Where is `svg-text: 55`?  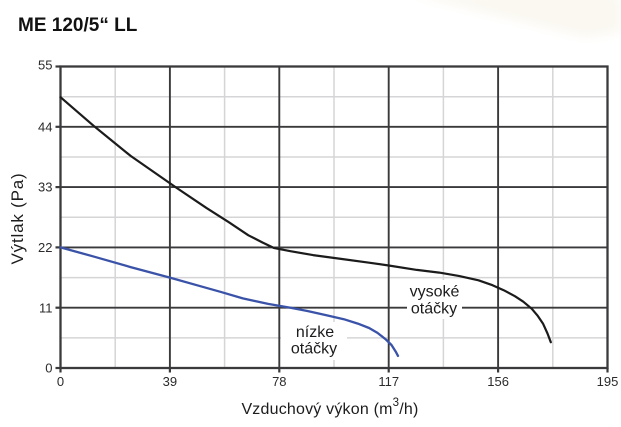
svg-text: 55 is located at coordinates (45, 65).